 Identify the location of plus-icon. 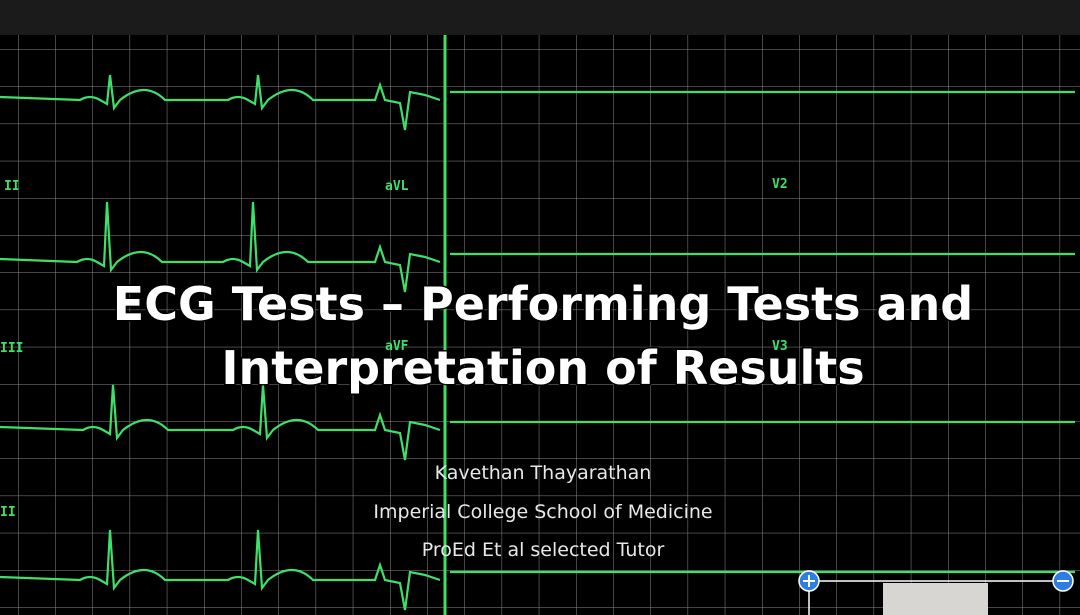
(809, 581).